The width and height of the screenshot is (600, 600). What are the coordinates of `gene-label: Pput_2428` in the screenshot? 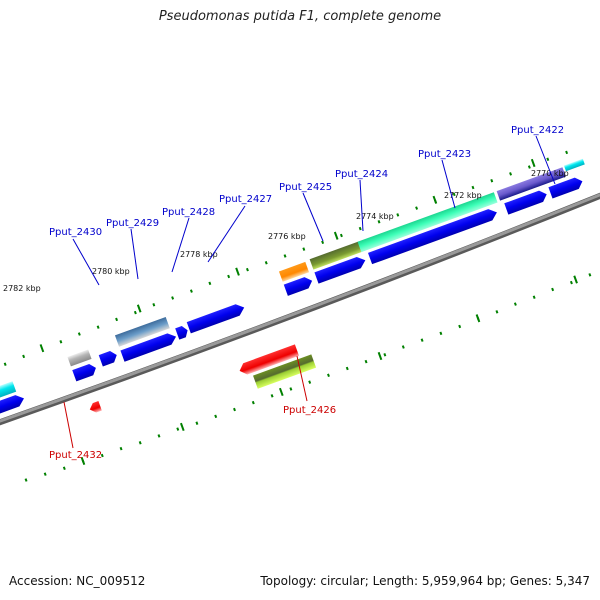 It's located at (188, 212).